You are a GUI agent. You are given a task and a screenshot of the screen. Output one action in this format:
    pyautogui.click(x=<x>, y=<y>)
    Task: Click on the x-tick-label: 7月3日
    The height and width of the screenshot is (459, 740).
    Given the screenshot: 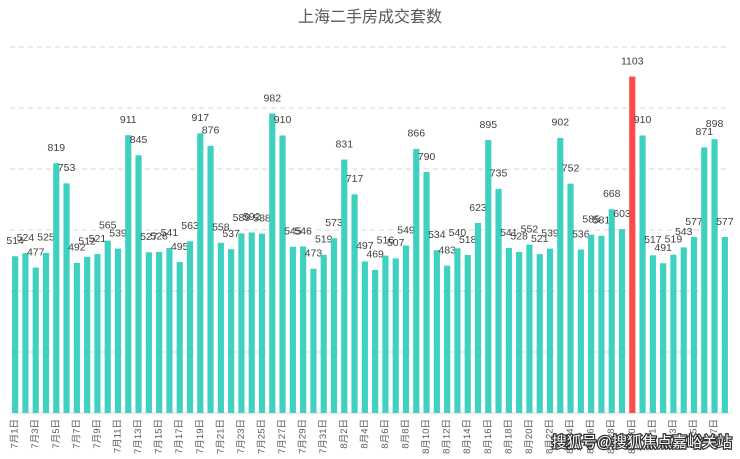 What is the action you would take?
    pyautogui.click(x=35, y=434)
    